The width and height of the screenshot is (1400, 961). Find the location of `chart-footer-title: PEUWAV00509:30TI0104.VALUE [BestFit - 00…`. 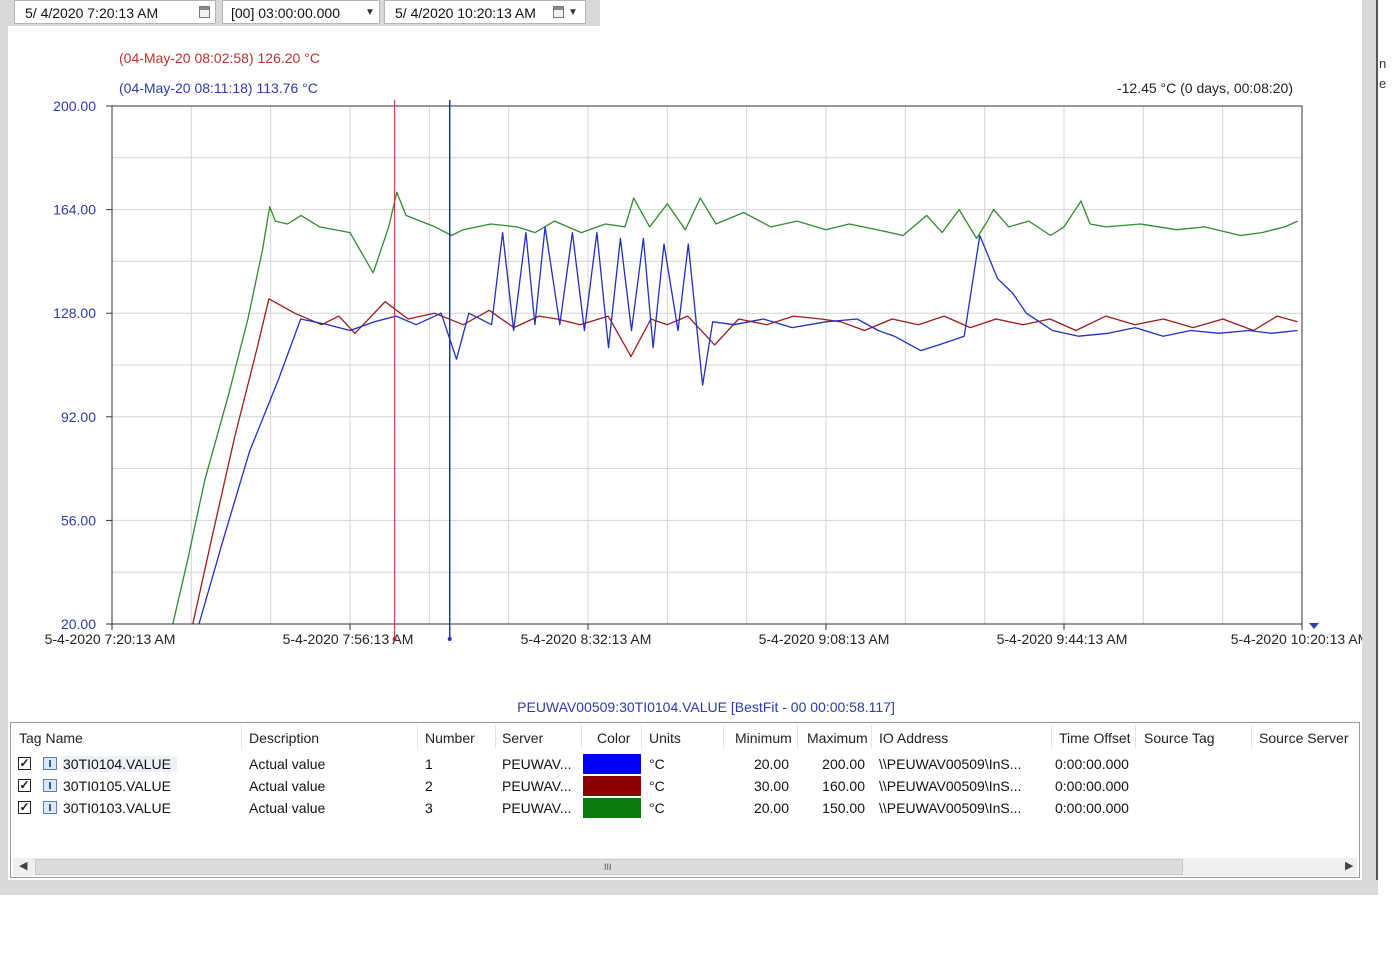

chart-footer-title: PEUWAV00509:30TI0104.VALUE [BestFit - 00… is located at coordinates (706, 707).